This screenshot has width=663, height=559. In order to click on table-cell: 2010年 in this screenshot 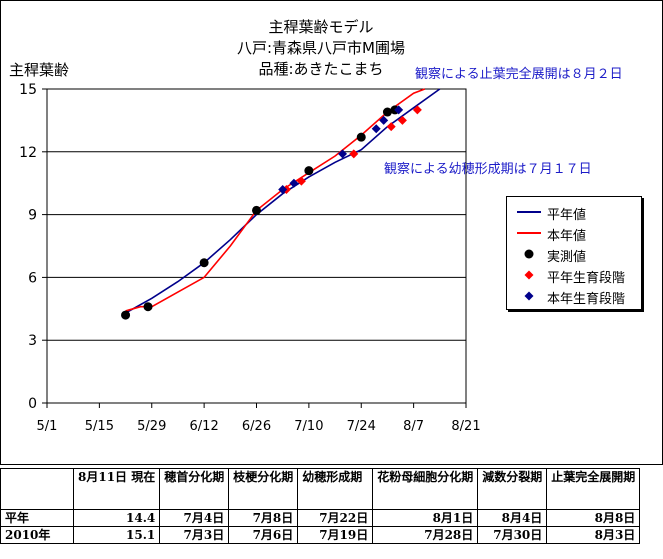, I will do `click(37, 535)`.